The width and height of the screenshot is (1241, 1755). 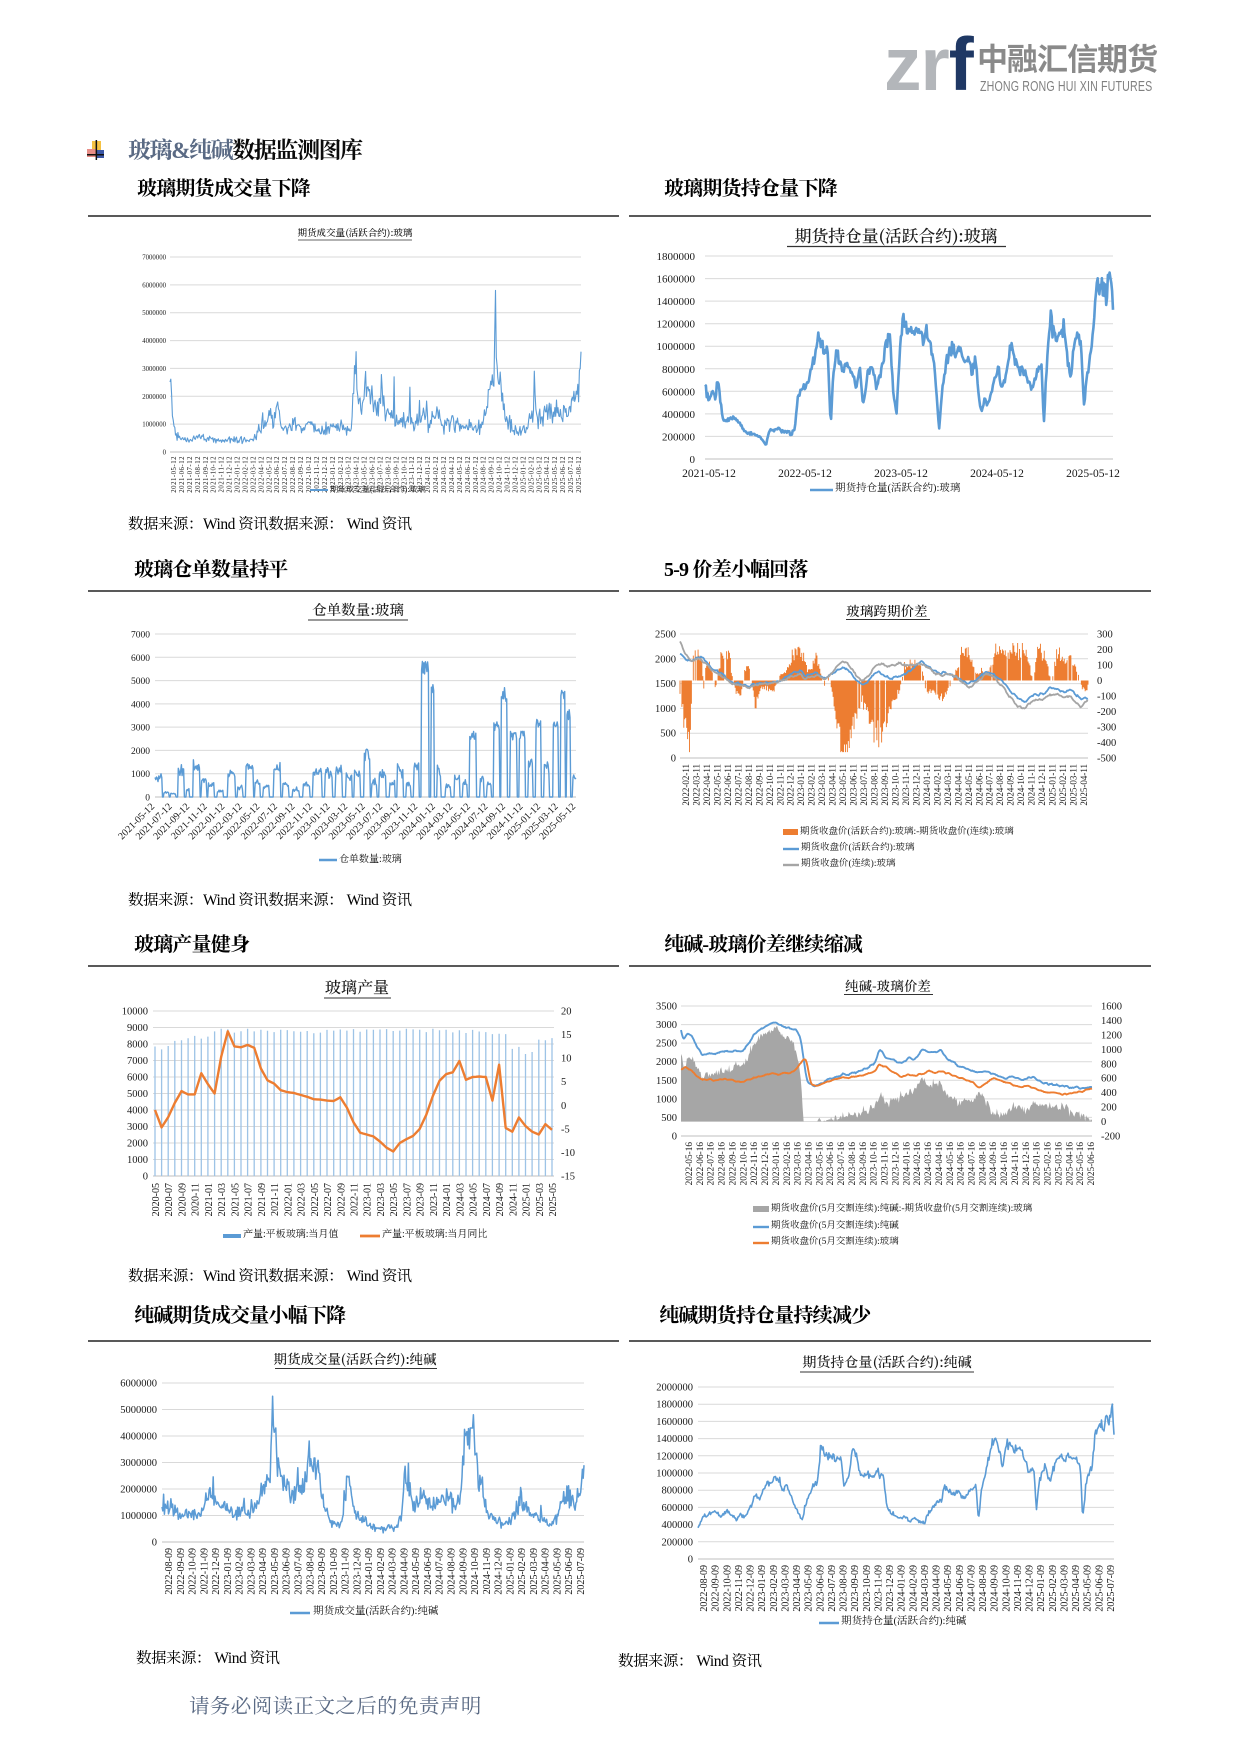 I want to click on svg-text: 2023-05-16, so click(x=820, y=1164).